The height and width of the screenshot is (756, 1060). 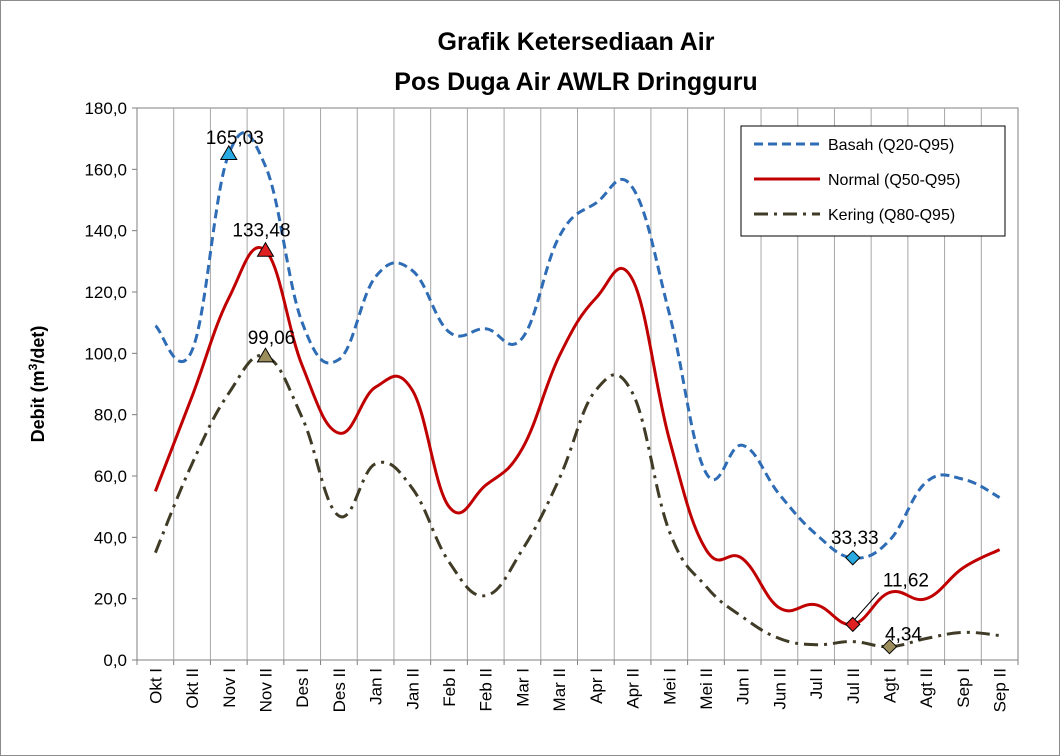 What do you see at coordinates (38, 345) in the screenshot?
I see `y-axis-label-unit-b: /det)` at bounding box center [38, 345].